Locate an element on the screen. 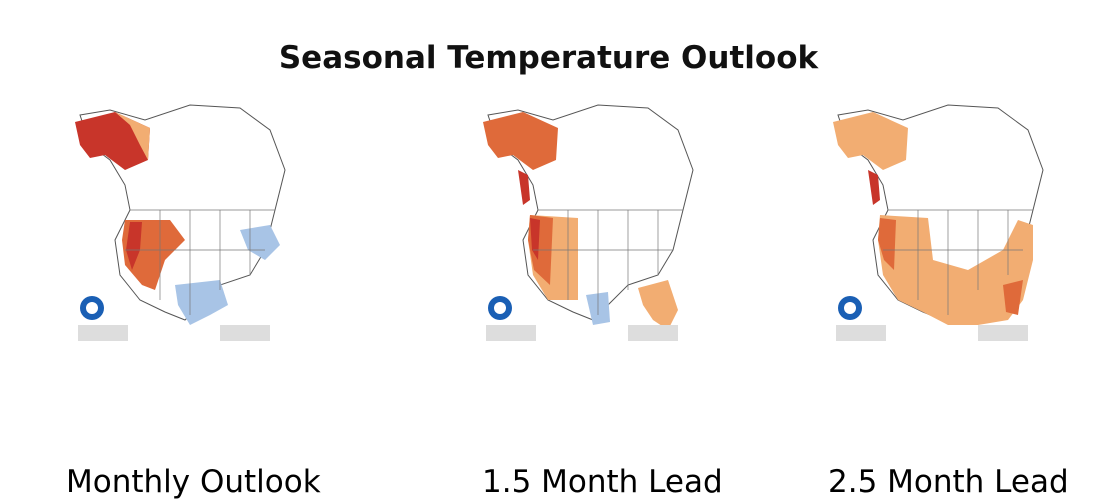 This screenshot has width=1097, height=500. caption-2-5-month-lead: 2.5 Month Lead is located at coordinates (948, 482).